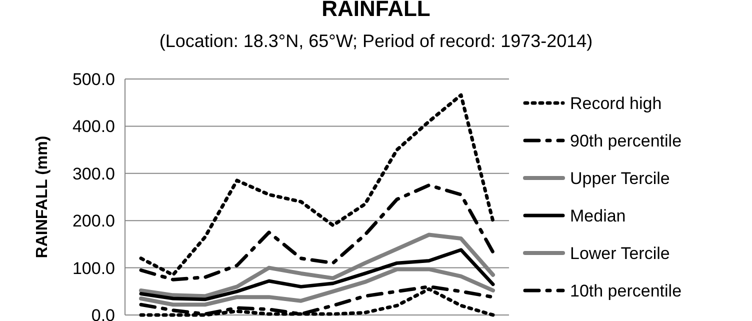  What do you see at coordinates (620, 253) in the screenshot?
I see `legend-label: Lower Tercile` at bounding box center [620, 253].